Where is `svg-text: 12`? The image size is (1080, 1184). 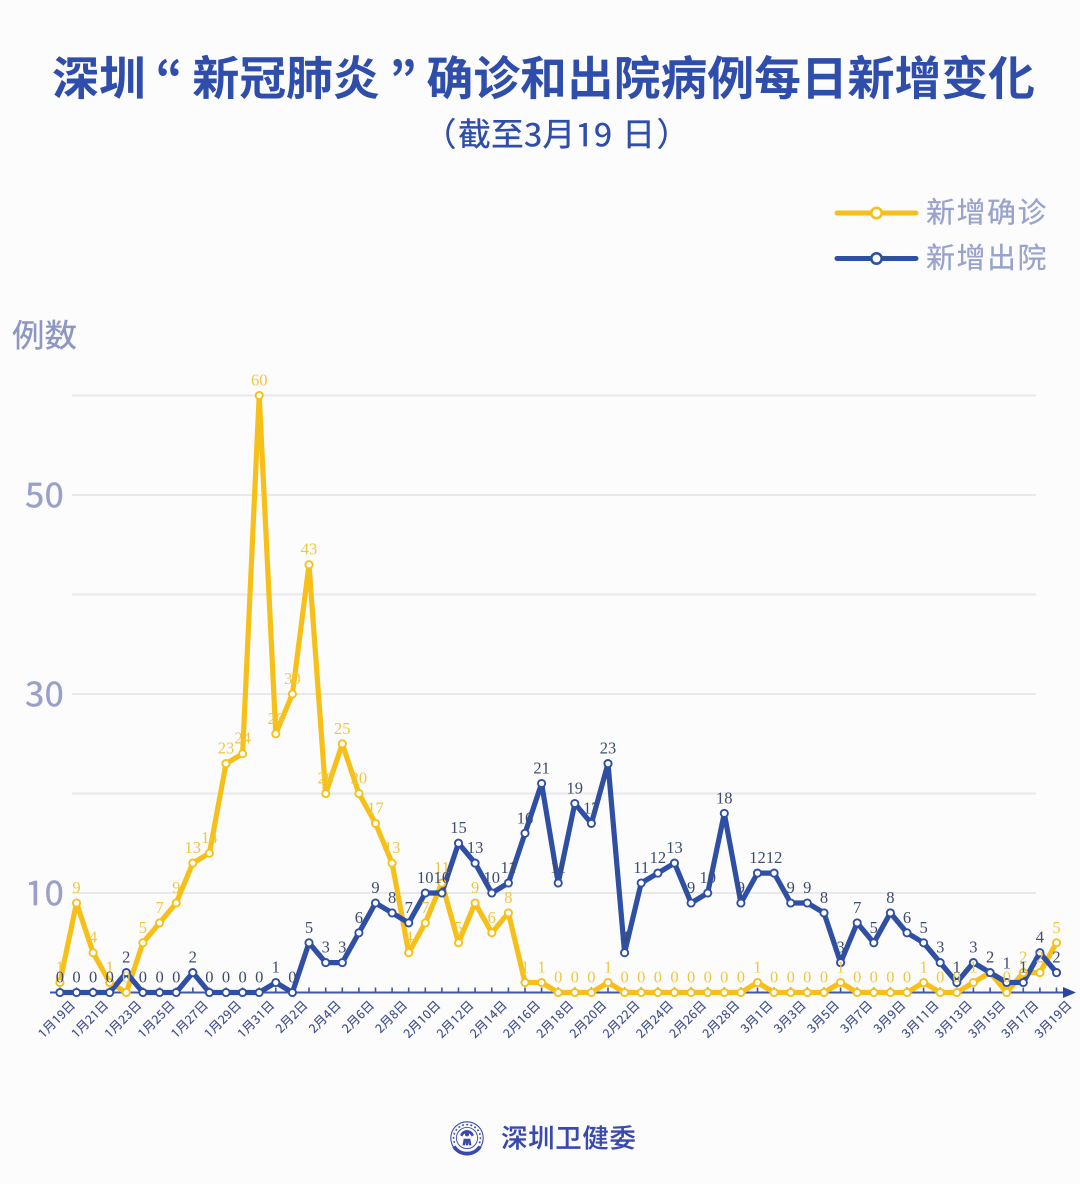
svg-text: 12 is located at coordinates (757, 857).